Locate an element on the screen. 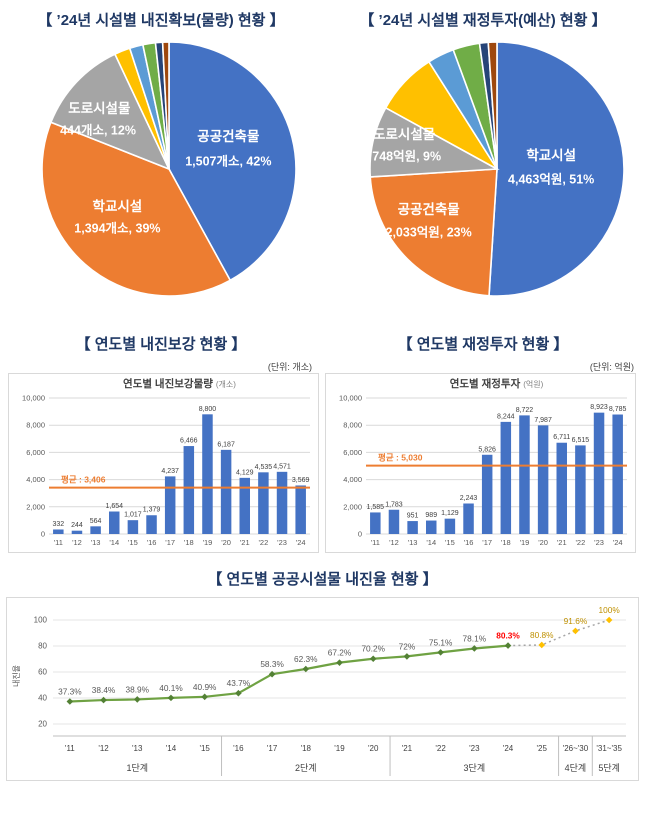  bar-value-label: 989 is located at coordinates (431, 515).